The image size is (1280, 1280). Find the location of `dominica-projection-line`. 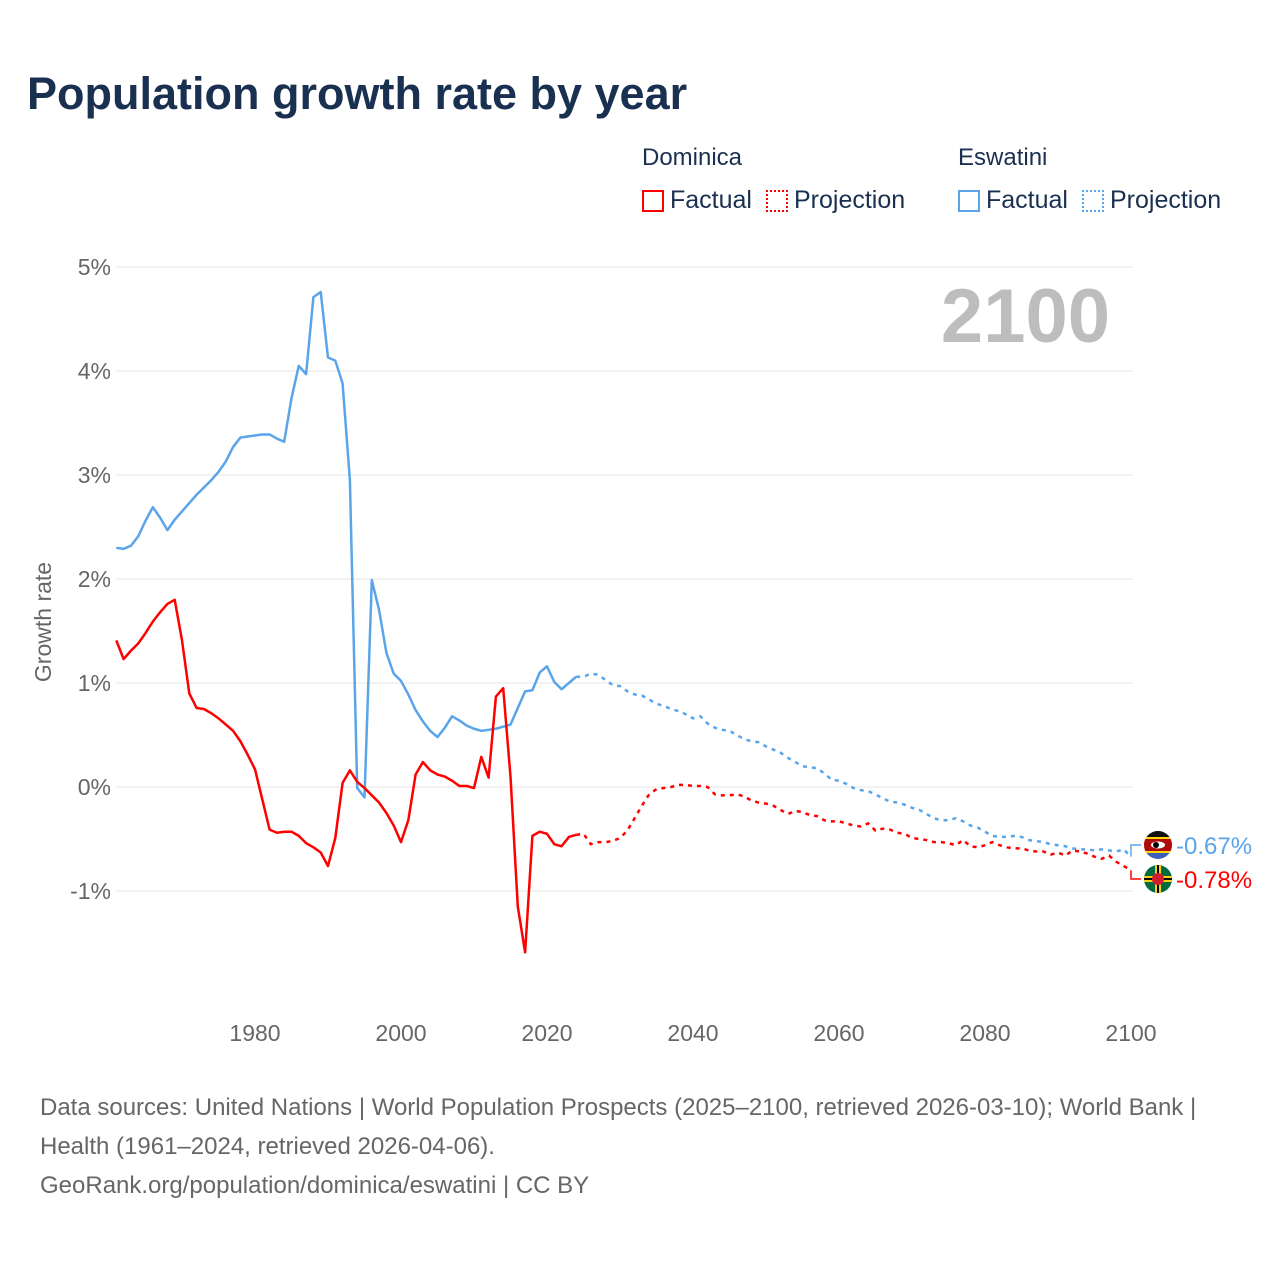

dominica-projection-line is located at coordinates (854, 827).